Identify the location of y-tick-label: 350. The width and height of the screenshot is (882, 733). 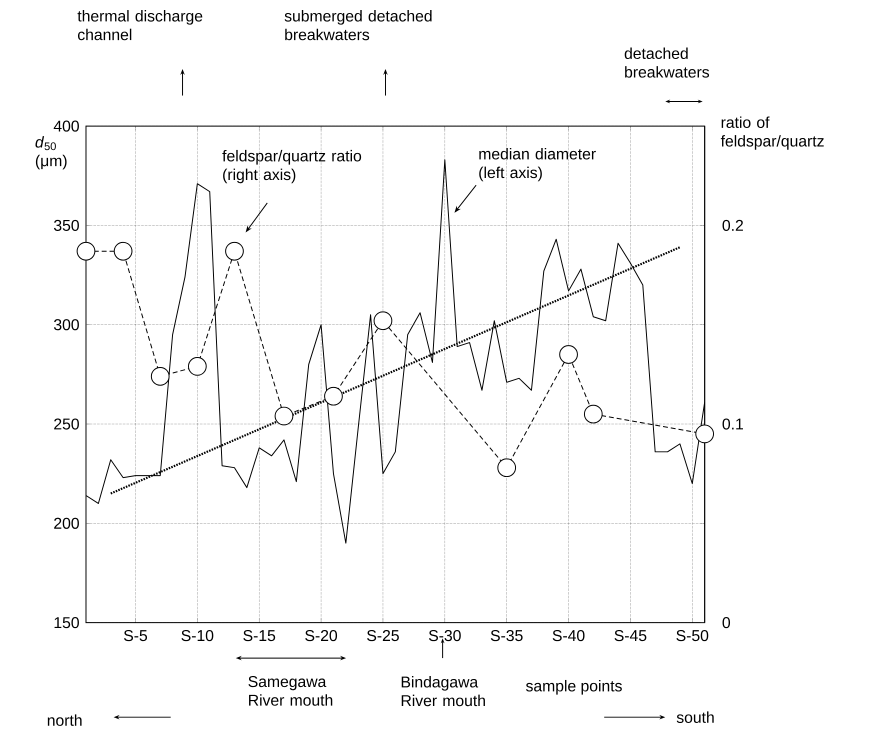
(66, 225).